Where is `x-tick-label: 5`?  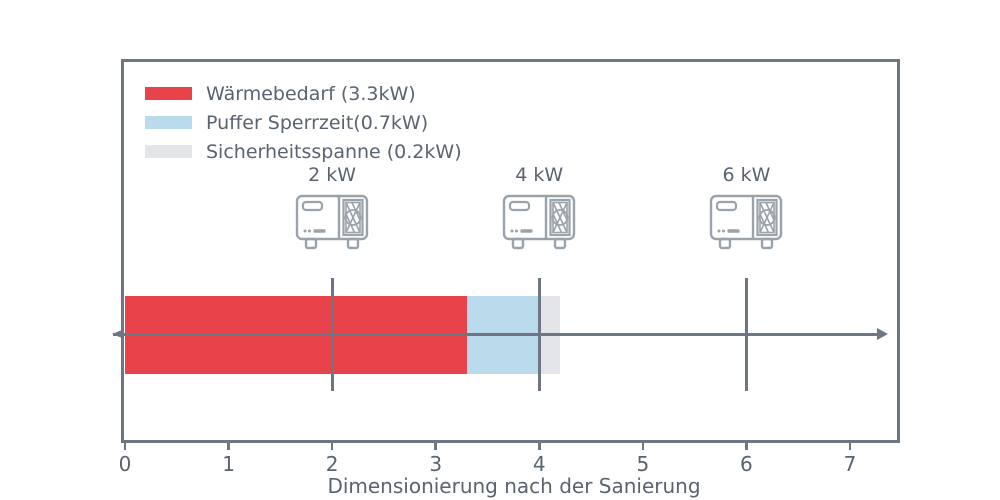
x-tick-label: 5 is located at coordinates (643, 464).